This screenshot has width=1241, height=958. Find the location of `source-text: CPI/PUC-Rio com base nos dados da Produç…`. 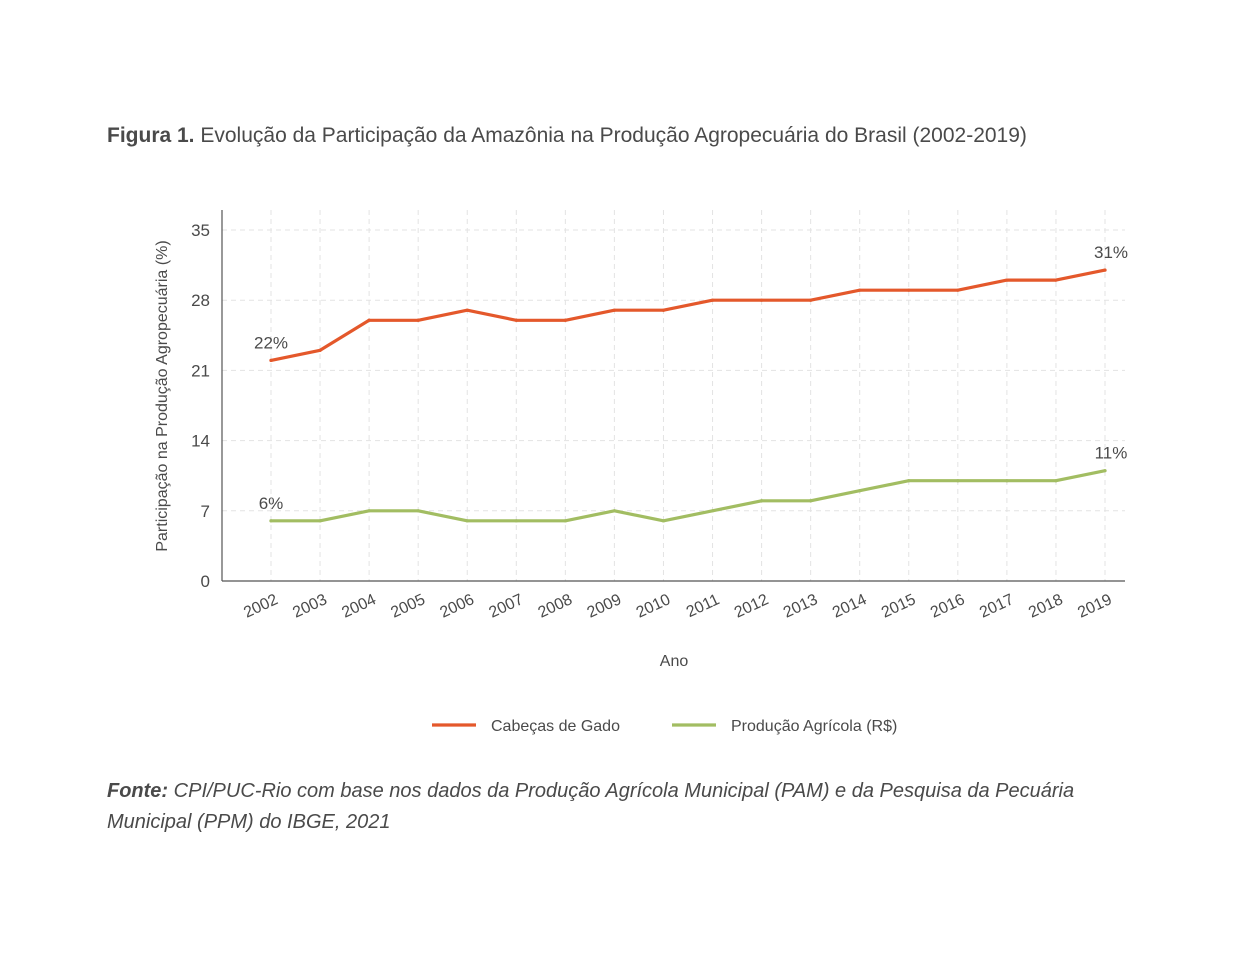

source-text: CPI/PUC-Rio com base nos dados da Produç… is located at coordinates (591, 806).